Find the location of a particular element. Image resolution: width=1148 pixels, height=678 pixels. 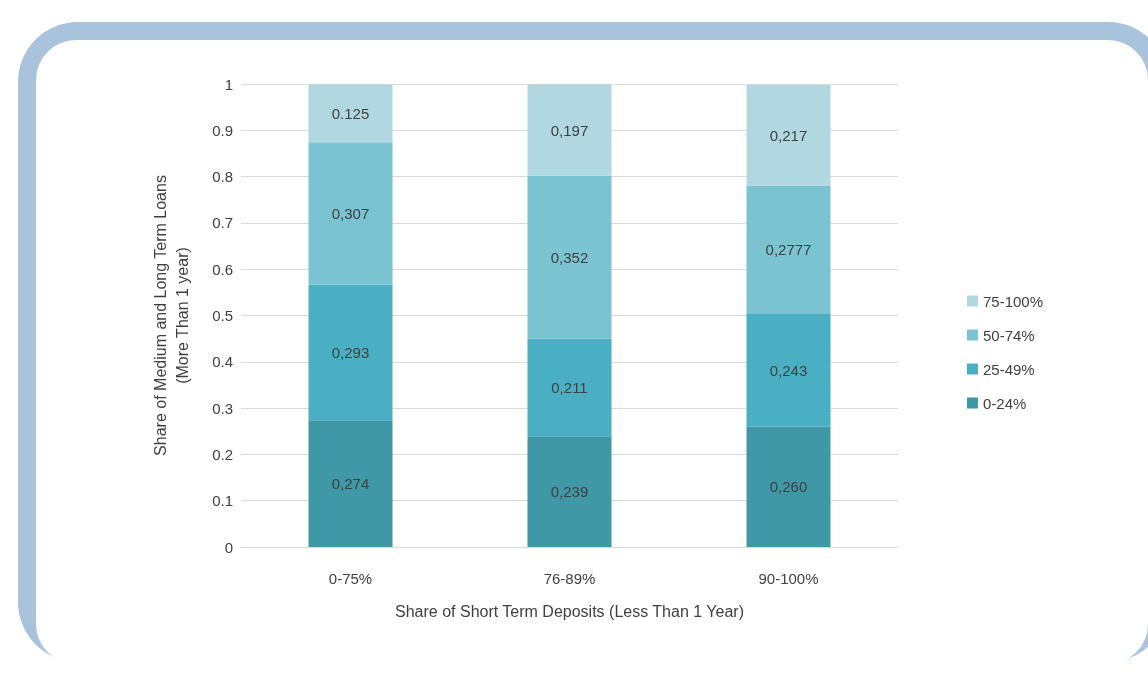

y-tick-label: 0.9 is located at coordinates (222, 130).